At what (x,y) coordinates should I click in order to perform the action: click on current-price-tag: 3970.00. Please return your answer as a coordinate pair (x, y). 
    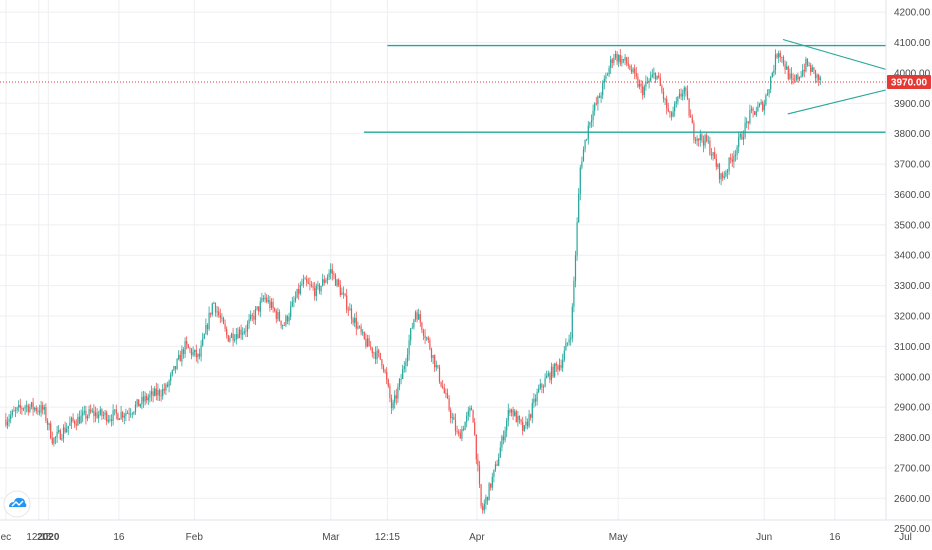
    Looking at the image, I should click on (909, 82).